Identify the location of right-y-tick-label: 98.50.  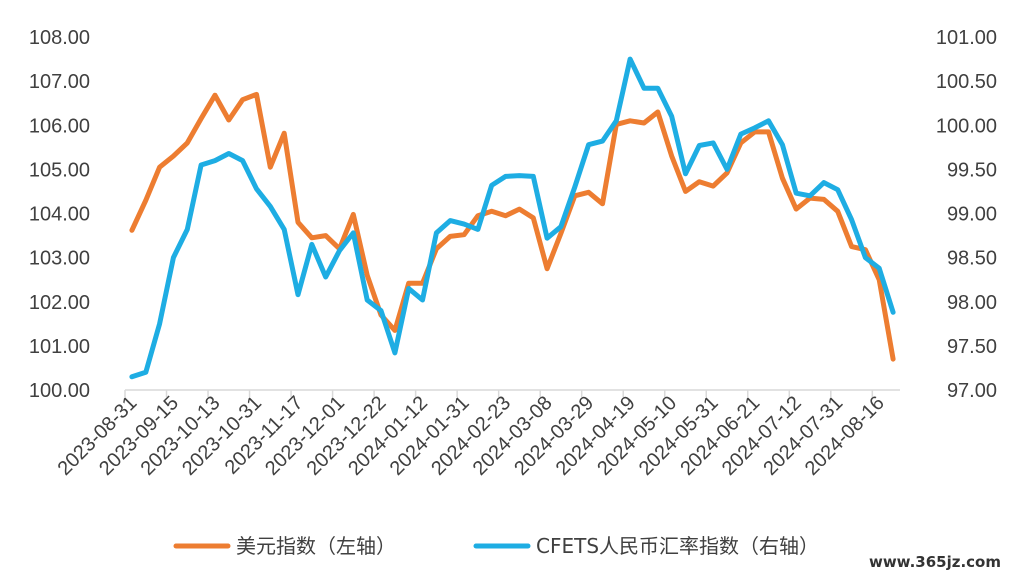
(972, 259).